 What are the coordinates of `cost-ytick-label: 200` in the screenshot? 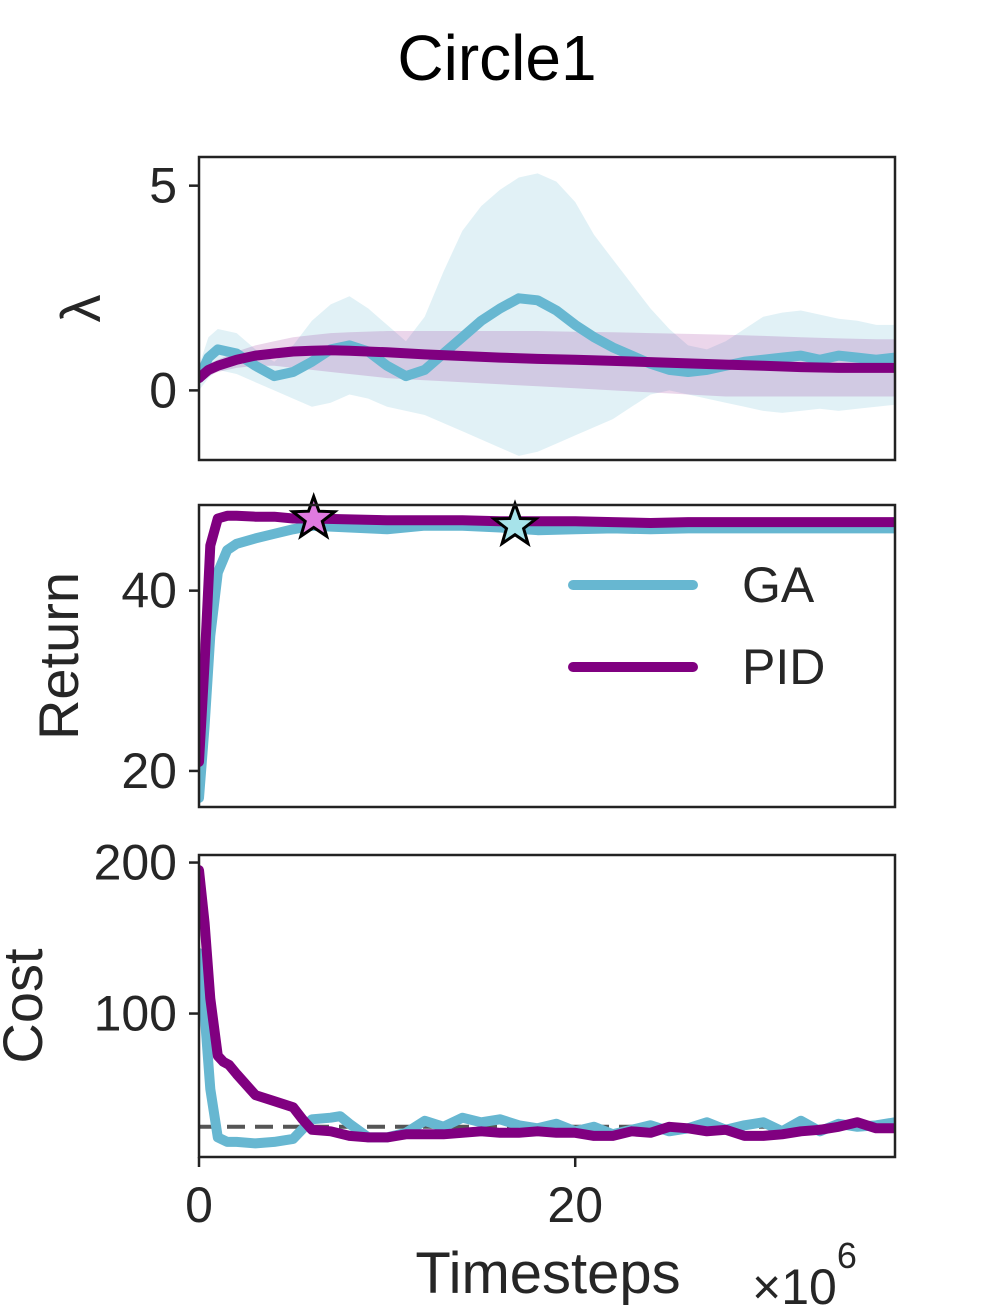 It's located at (135, 863).